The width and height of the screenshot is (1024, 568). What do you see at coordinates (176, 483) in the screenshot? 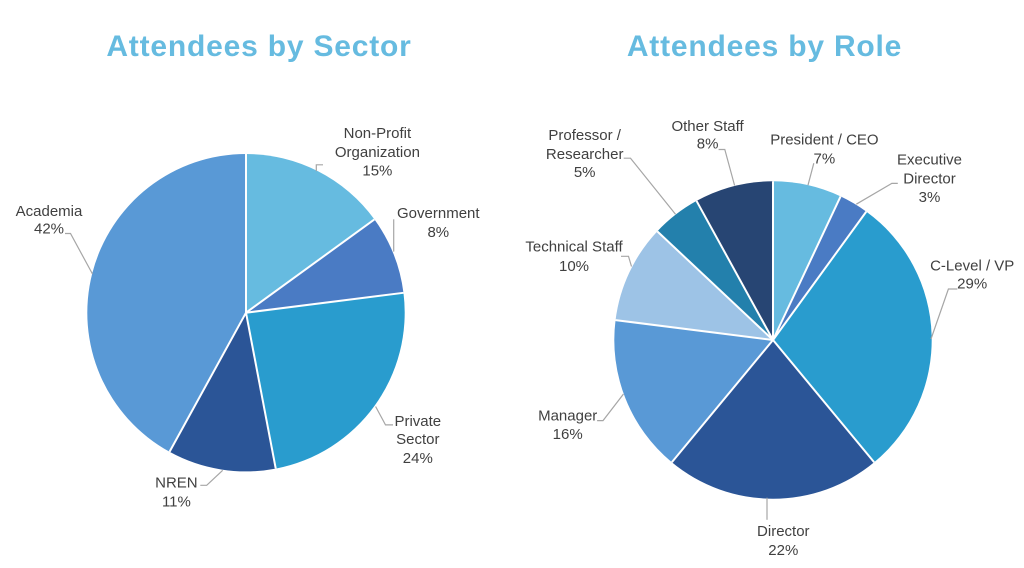
I see `svg-text: NREN` at bounding box center [176, 483].